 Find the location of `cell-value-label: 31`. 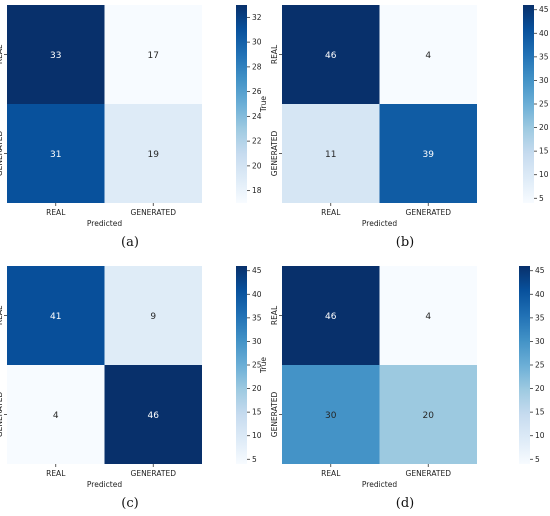

cell-value-label: 31 is located at coordinates (55, 155).